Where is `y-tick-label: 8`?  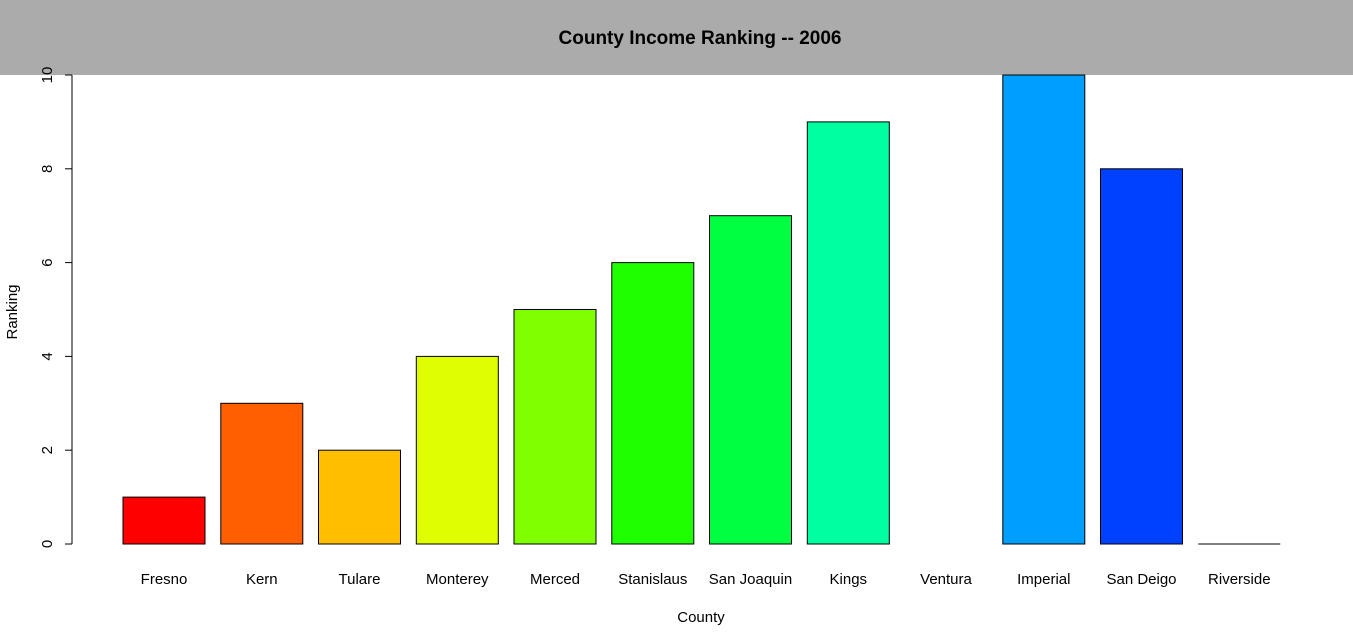 y-tick-label: 8 is located at coordinates (47, 169).